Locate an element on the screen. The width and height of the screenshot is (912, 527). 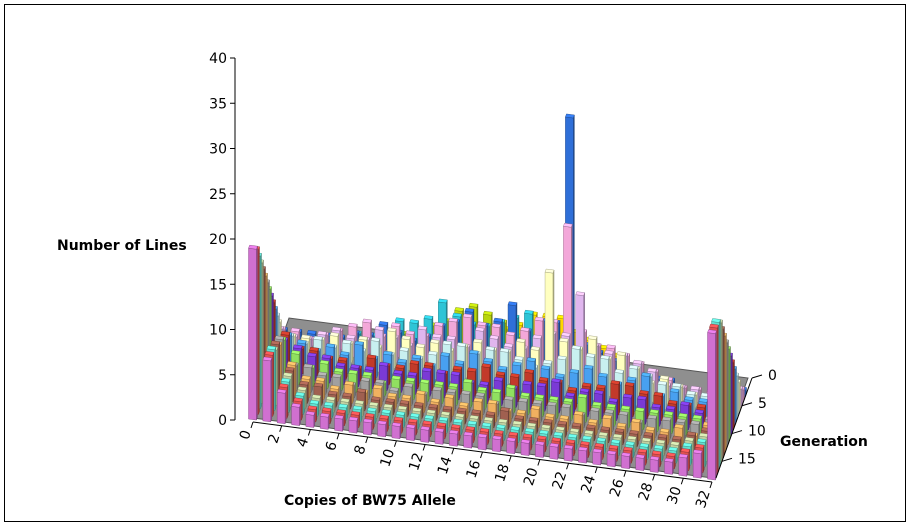
bar-gen18-x14 is located at coordinates (454, 438).